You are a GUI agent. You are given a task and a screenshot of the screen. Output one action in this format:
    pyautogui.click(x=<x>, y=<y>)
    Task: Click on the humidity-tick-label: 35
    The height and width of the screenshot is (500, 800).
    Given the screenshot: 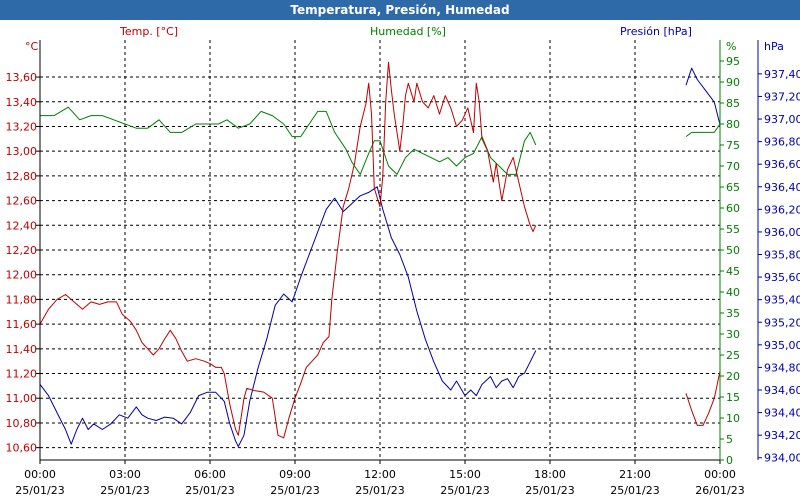 What is the action you would take?
    pyautogui.click(x=733, y=313)
    